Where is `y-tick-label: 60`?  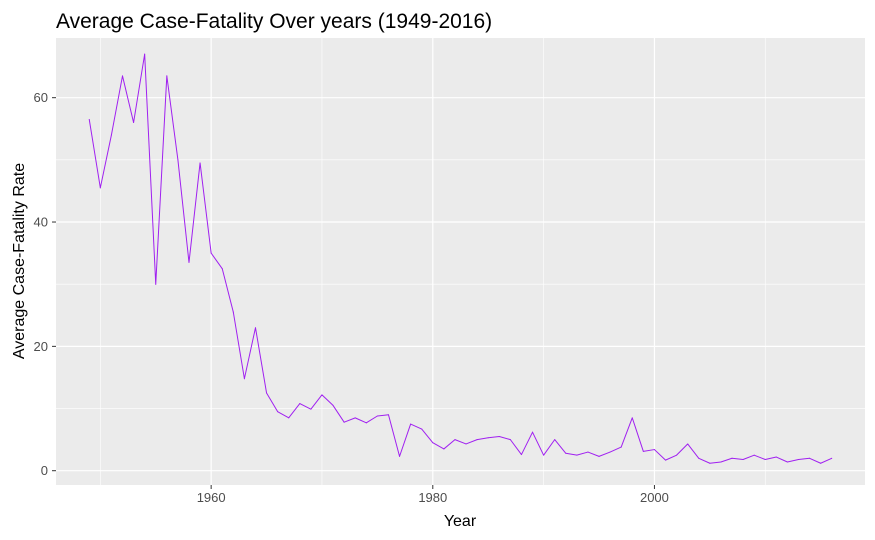 y-tick-label: 60 is located at coordinates (41, 97).